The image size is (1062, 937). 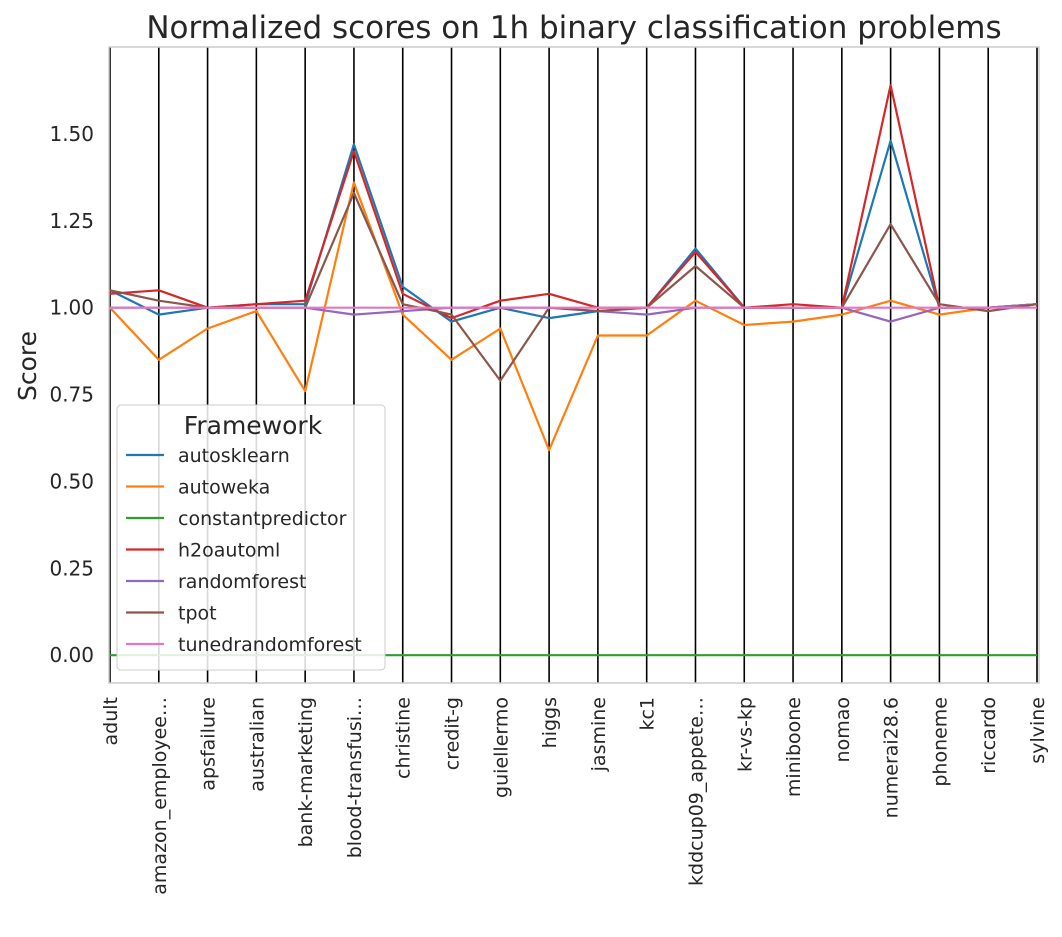 I want to click on y-axis-ticks: 0.00 0.25 0.50 0.75 1.00 1.25 1.50, so click(x=71, y=394).